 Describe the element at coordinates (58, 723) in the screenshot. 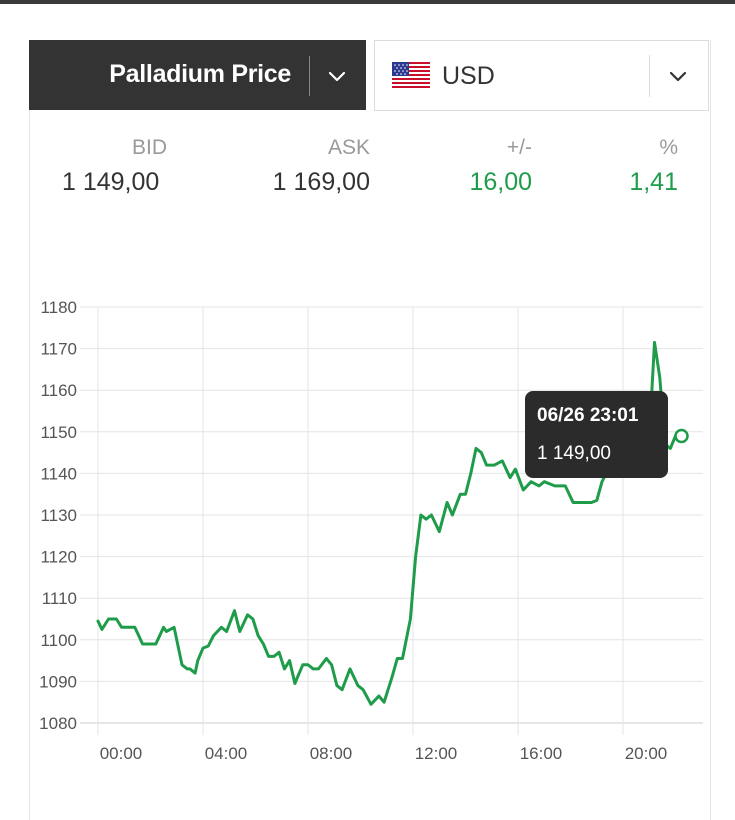

I see `y-tick-label: 1080` at that location.